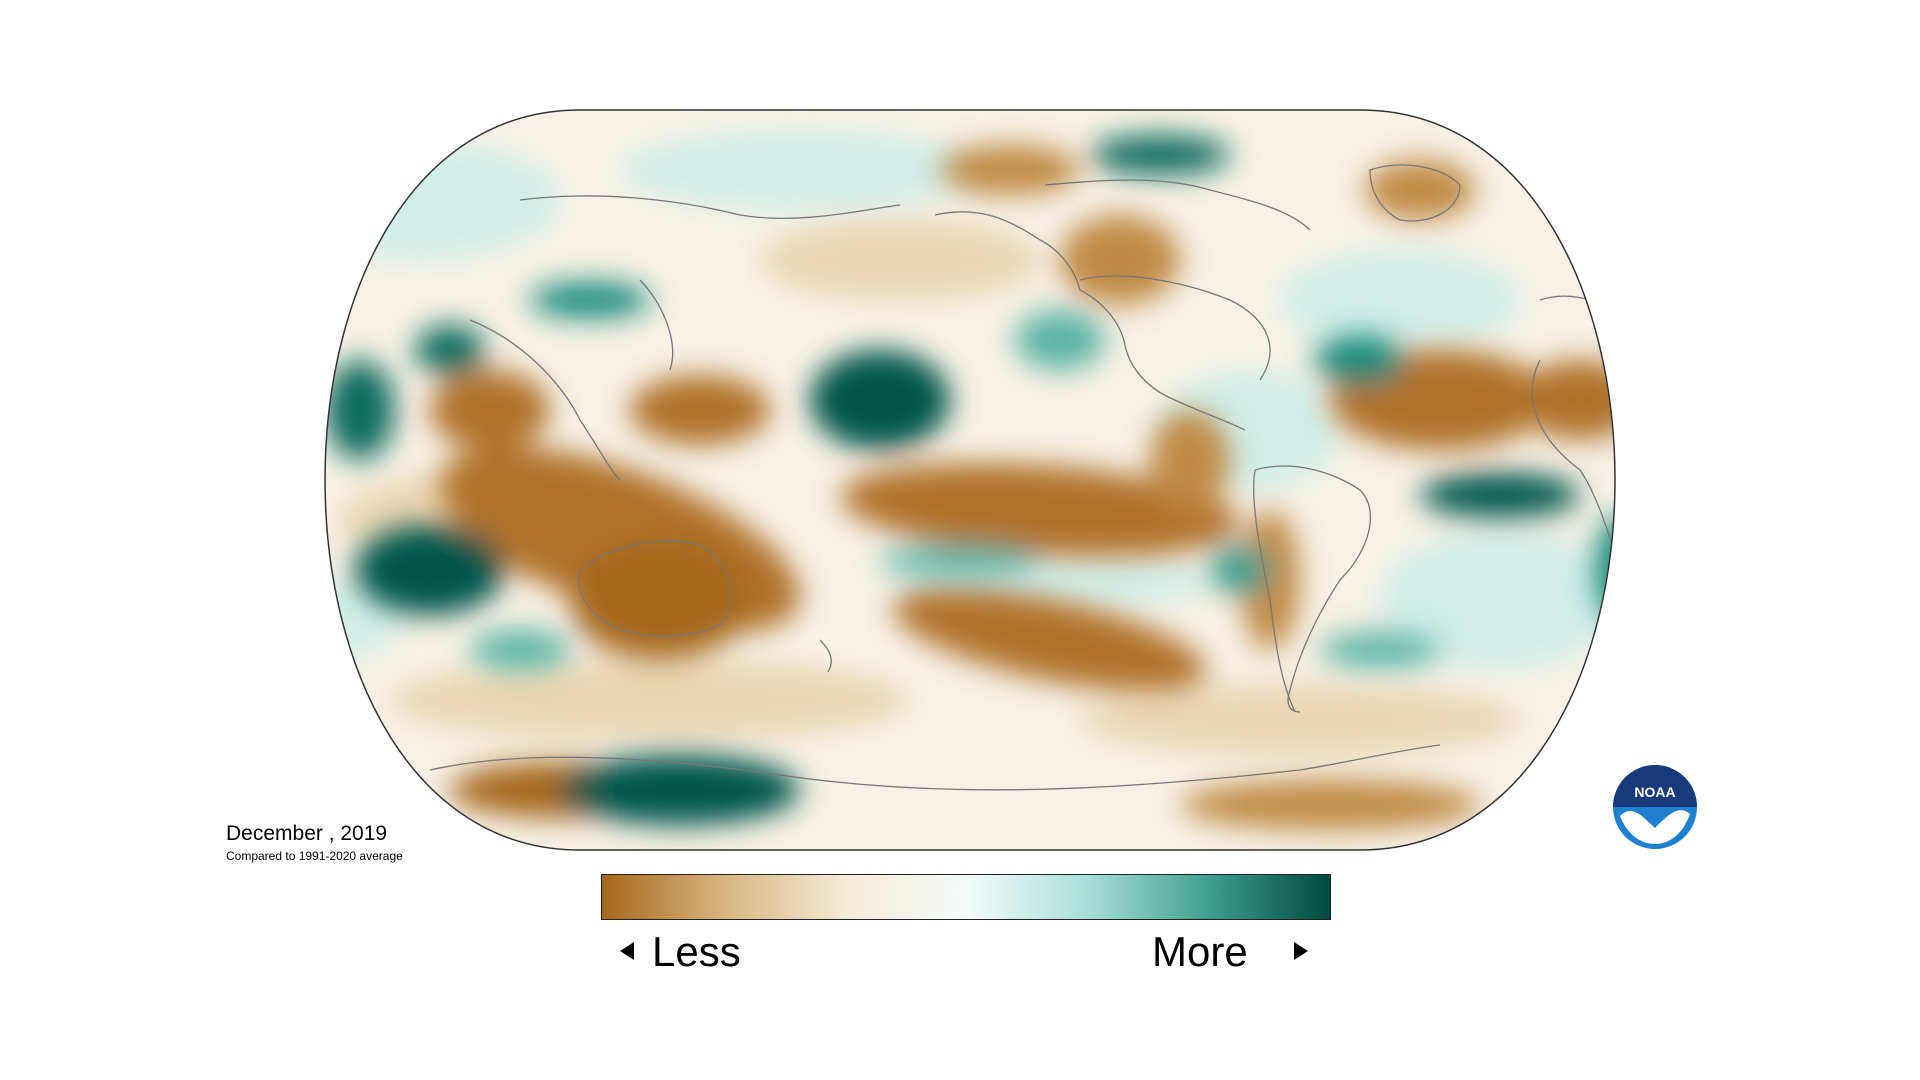  What do you see at coordinates (1655, 807) in the screenshot?
I see `noaa-logo: NOAA` at bounding box center [1655, 807].